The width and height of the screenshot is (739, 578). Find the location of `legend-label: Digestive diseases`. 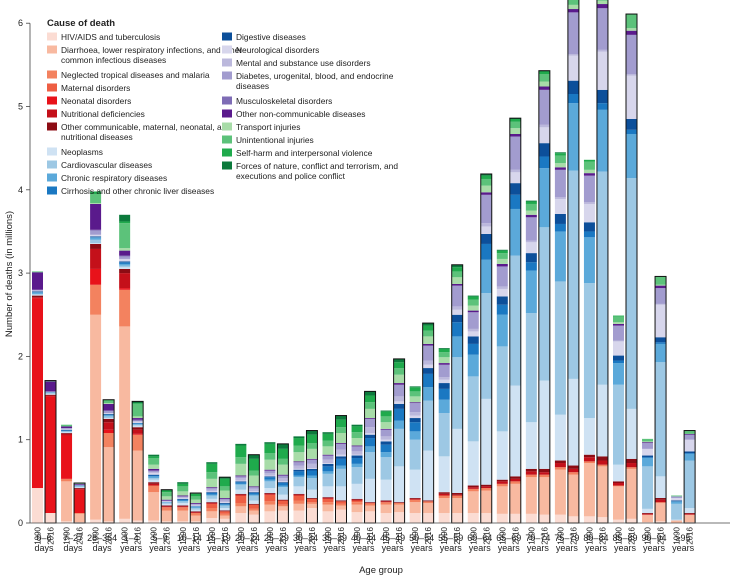

legend-label: Digestive diseases is located at coordinates (271, 37).